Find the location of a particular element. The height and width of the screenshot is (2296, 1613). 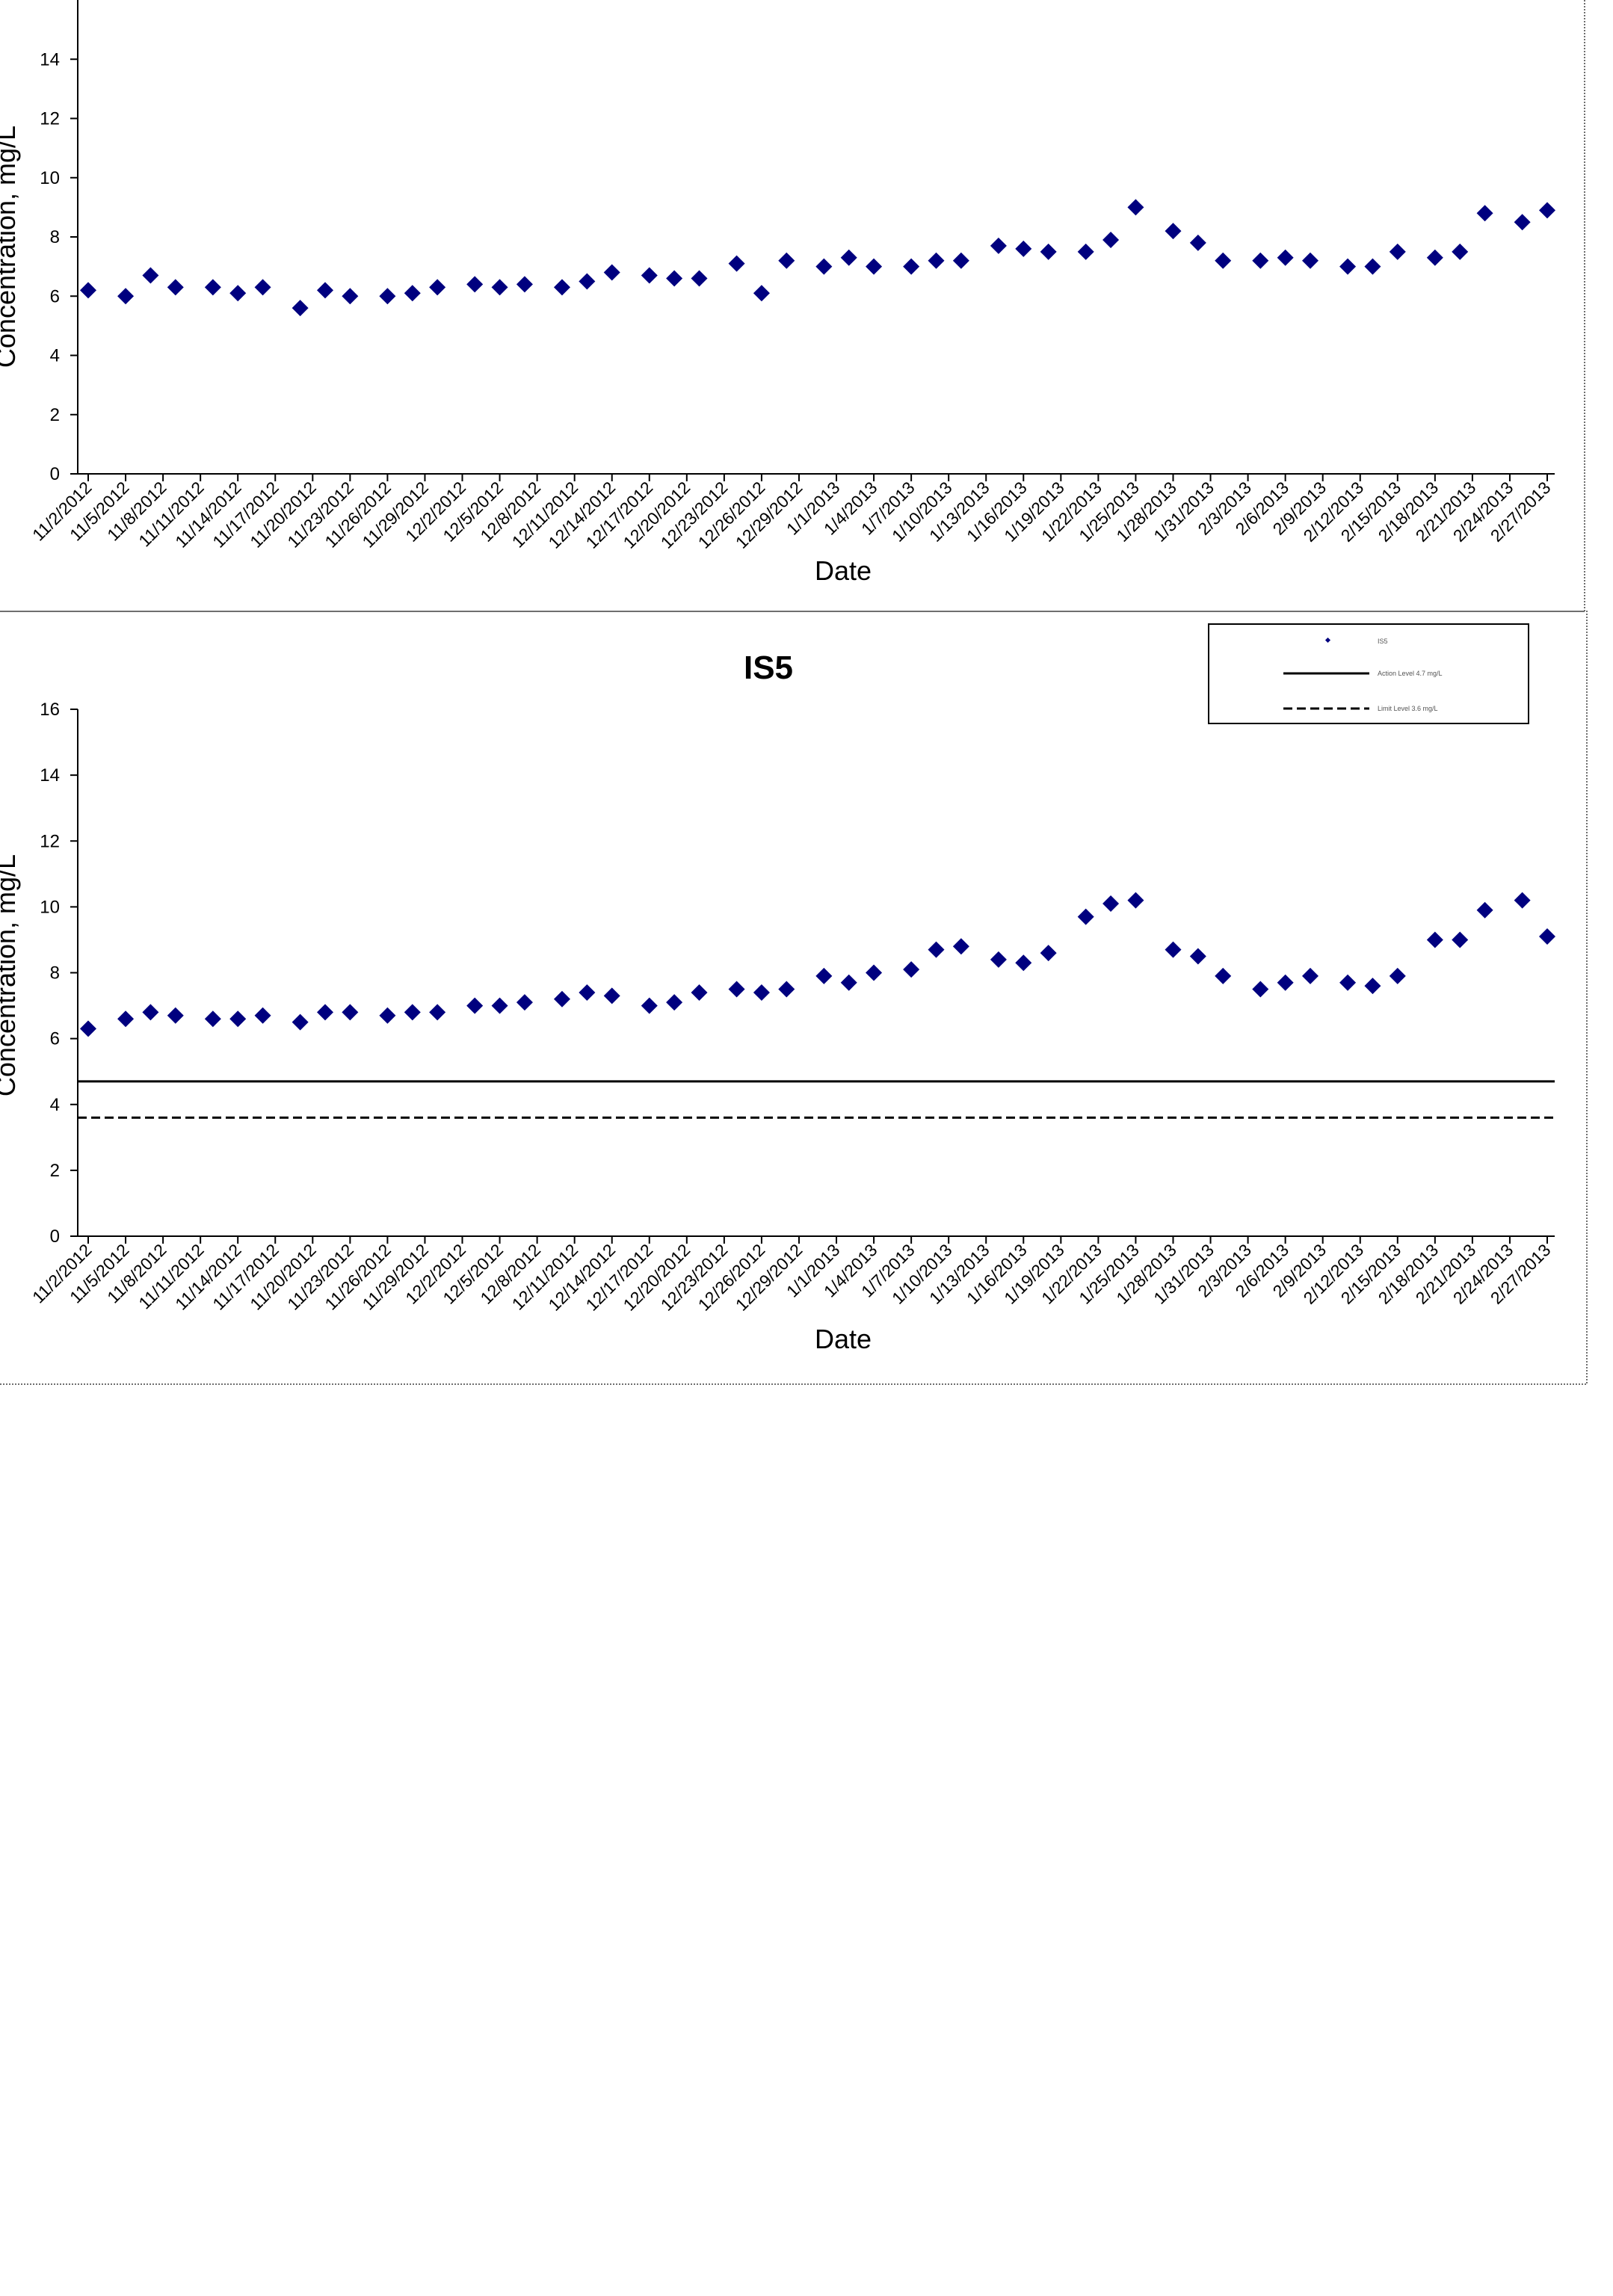

y-tick-label: 0 is located at coordinates (55, 1237).